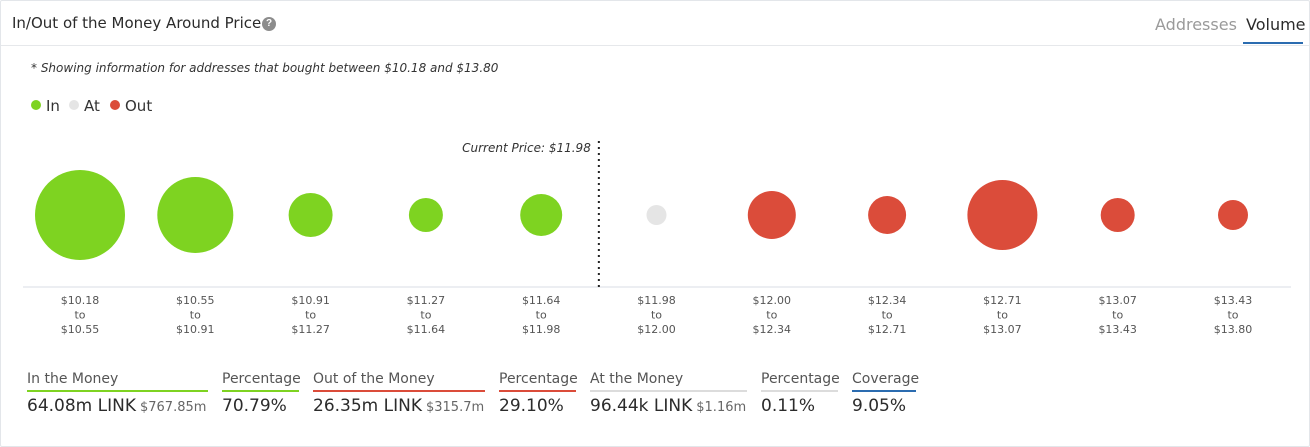  What do you see at coordinates (1273, 43) in the screenshot?
I see `active-tab-indicator` at bounding box center [1273, 43].